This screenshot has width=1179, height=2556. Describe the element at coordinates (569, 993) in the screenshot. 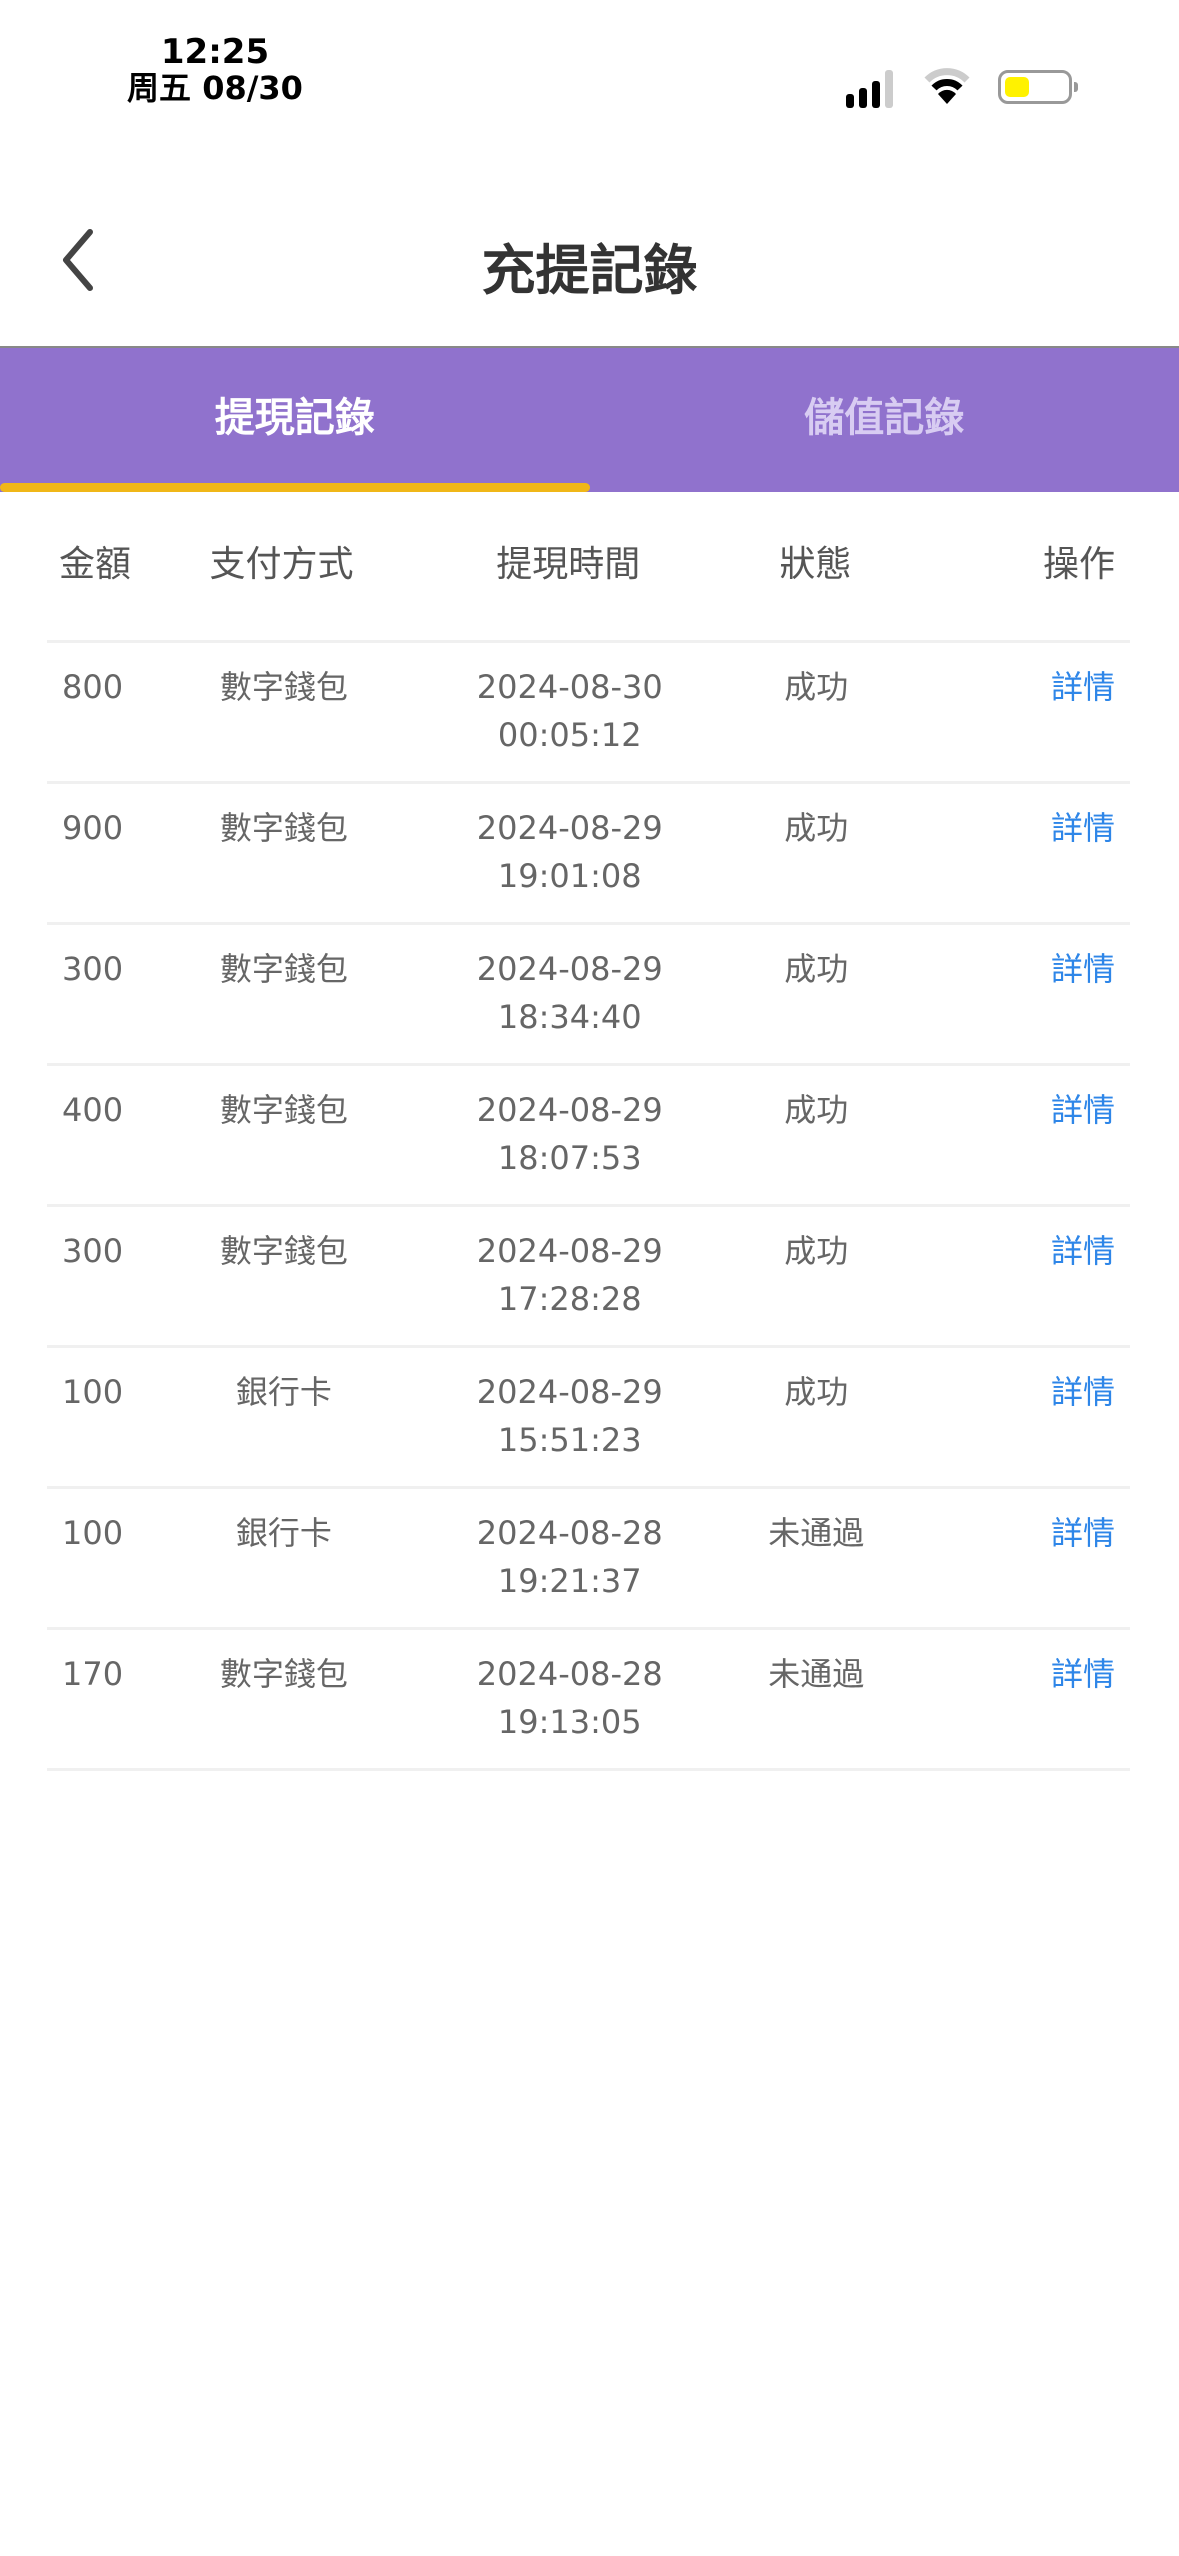

I see `withdrawal-time: 2024-08-29 18:34:40` at that location.